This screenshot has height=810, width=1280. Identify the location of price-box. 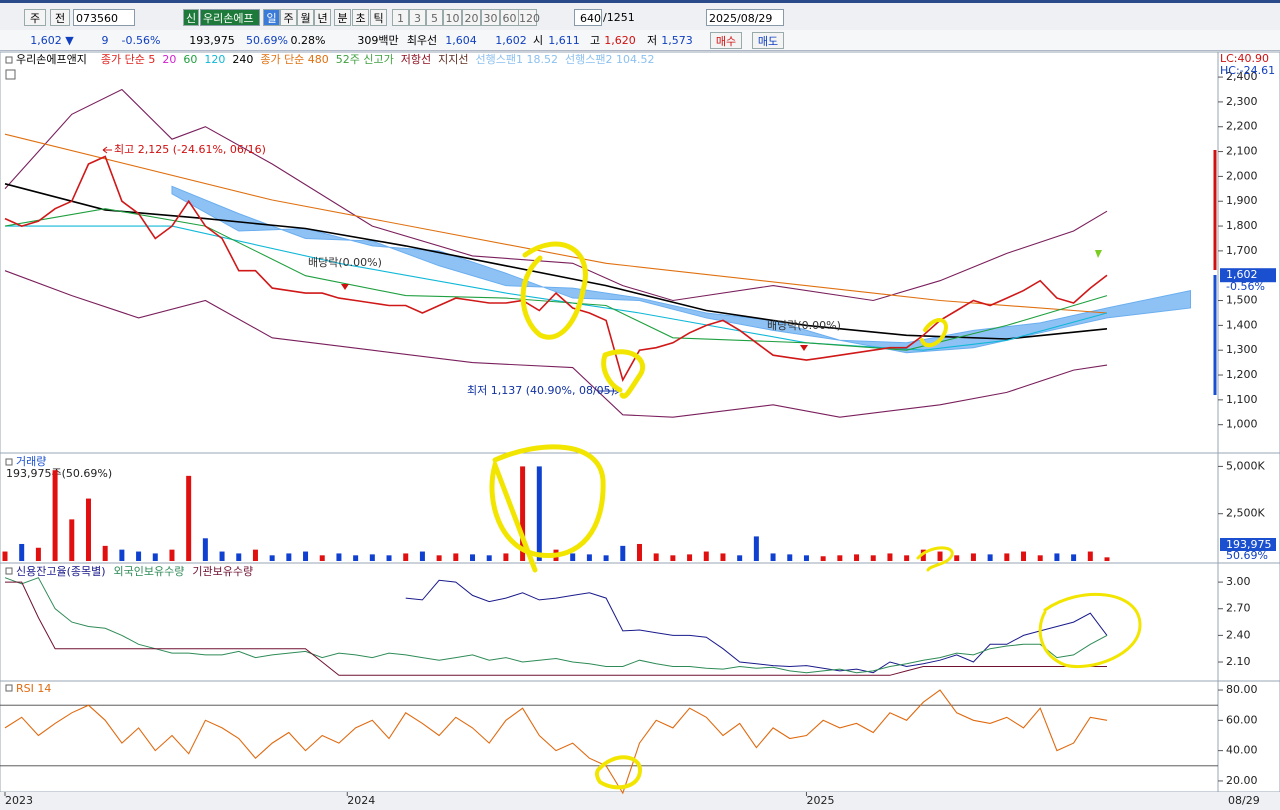
(1248, 275).